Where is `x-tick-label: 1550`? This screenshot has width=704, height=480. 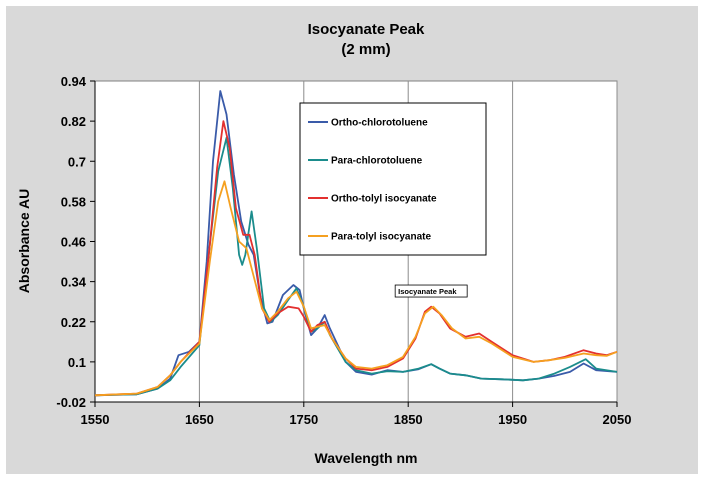 x-tick-label: 1550 is located at coordinates (95, 419).